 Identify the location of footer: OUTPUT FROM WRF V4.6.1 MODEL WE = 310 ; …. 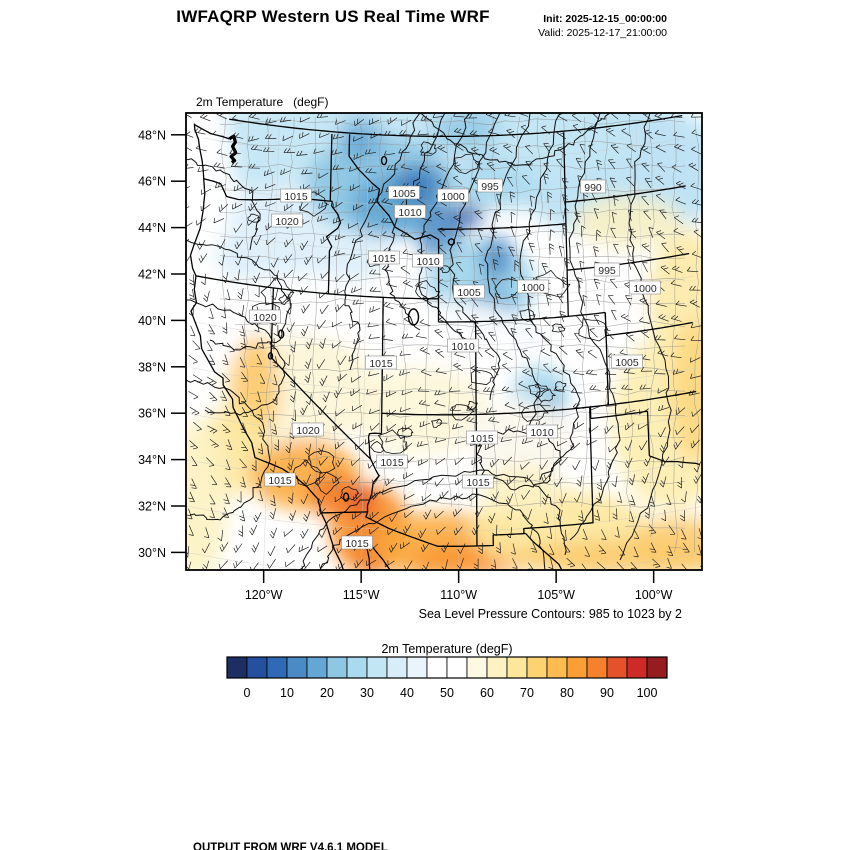
(427, 831).